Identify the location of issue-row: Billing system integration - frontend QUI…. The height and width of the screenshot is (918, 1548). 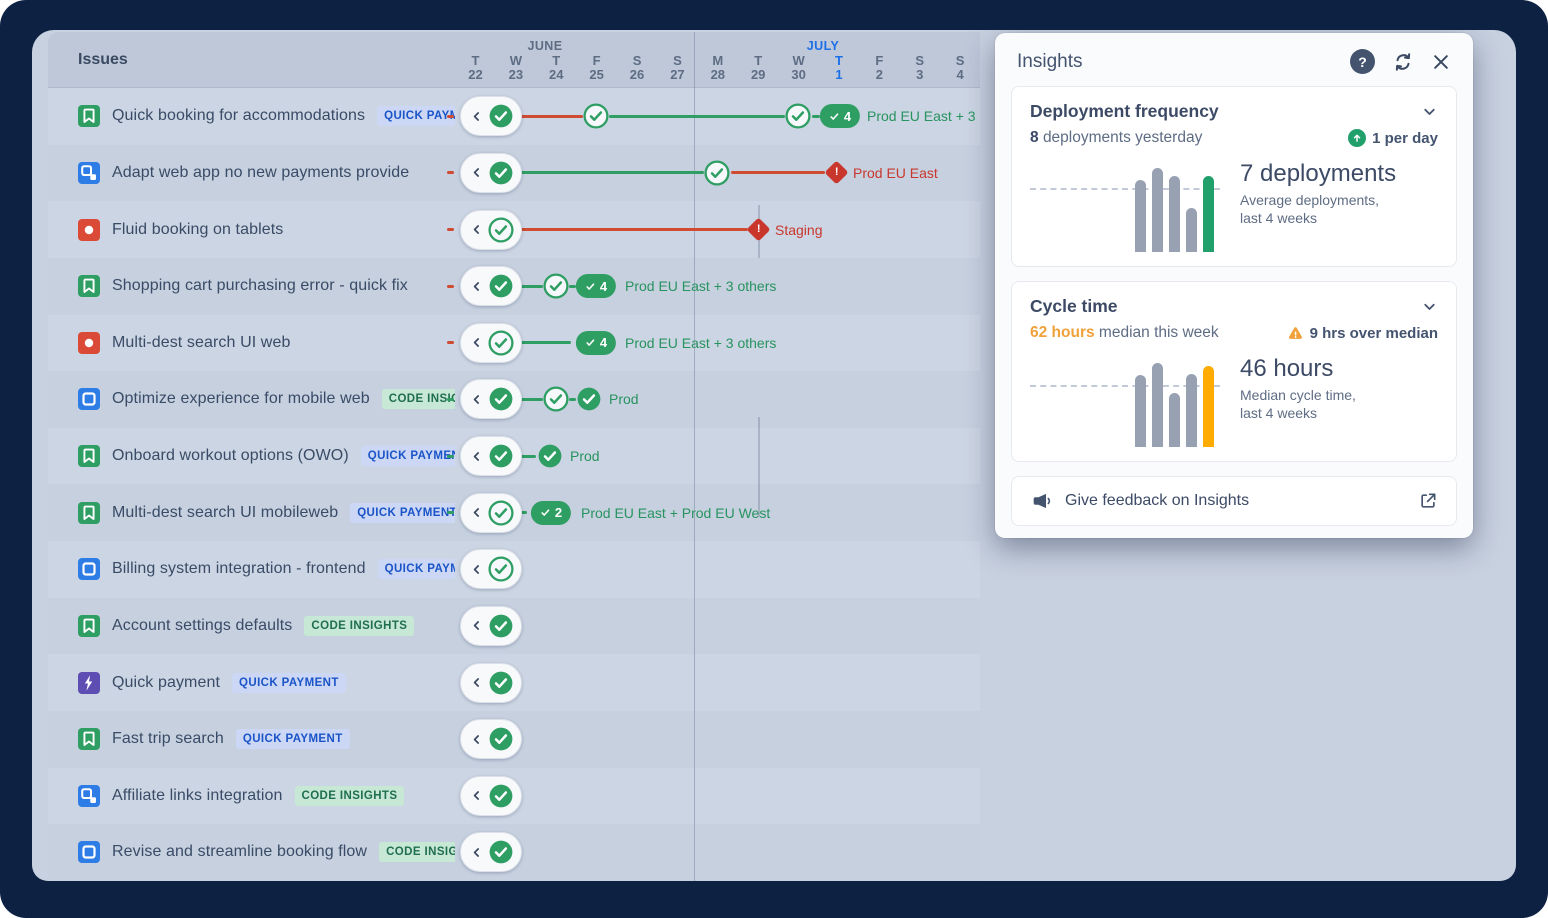
(514, 569).